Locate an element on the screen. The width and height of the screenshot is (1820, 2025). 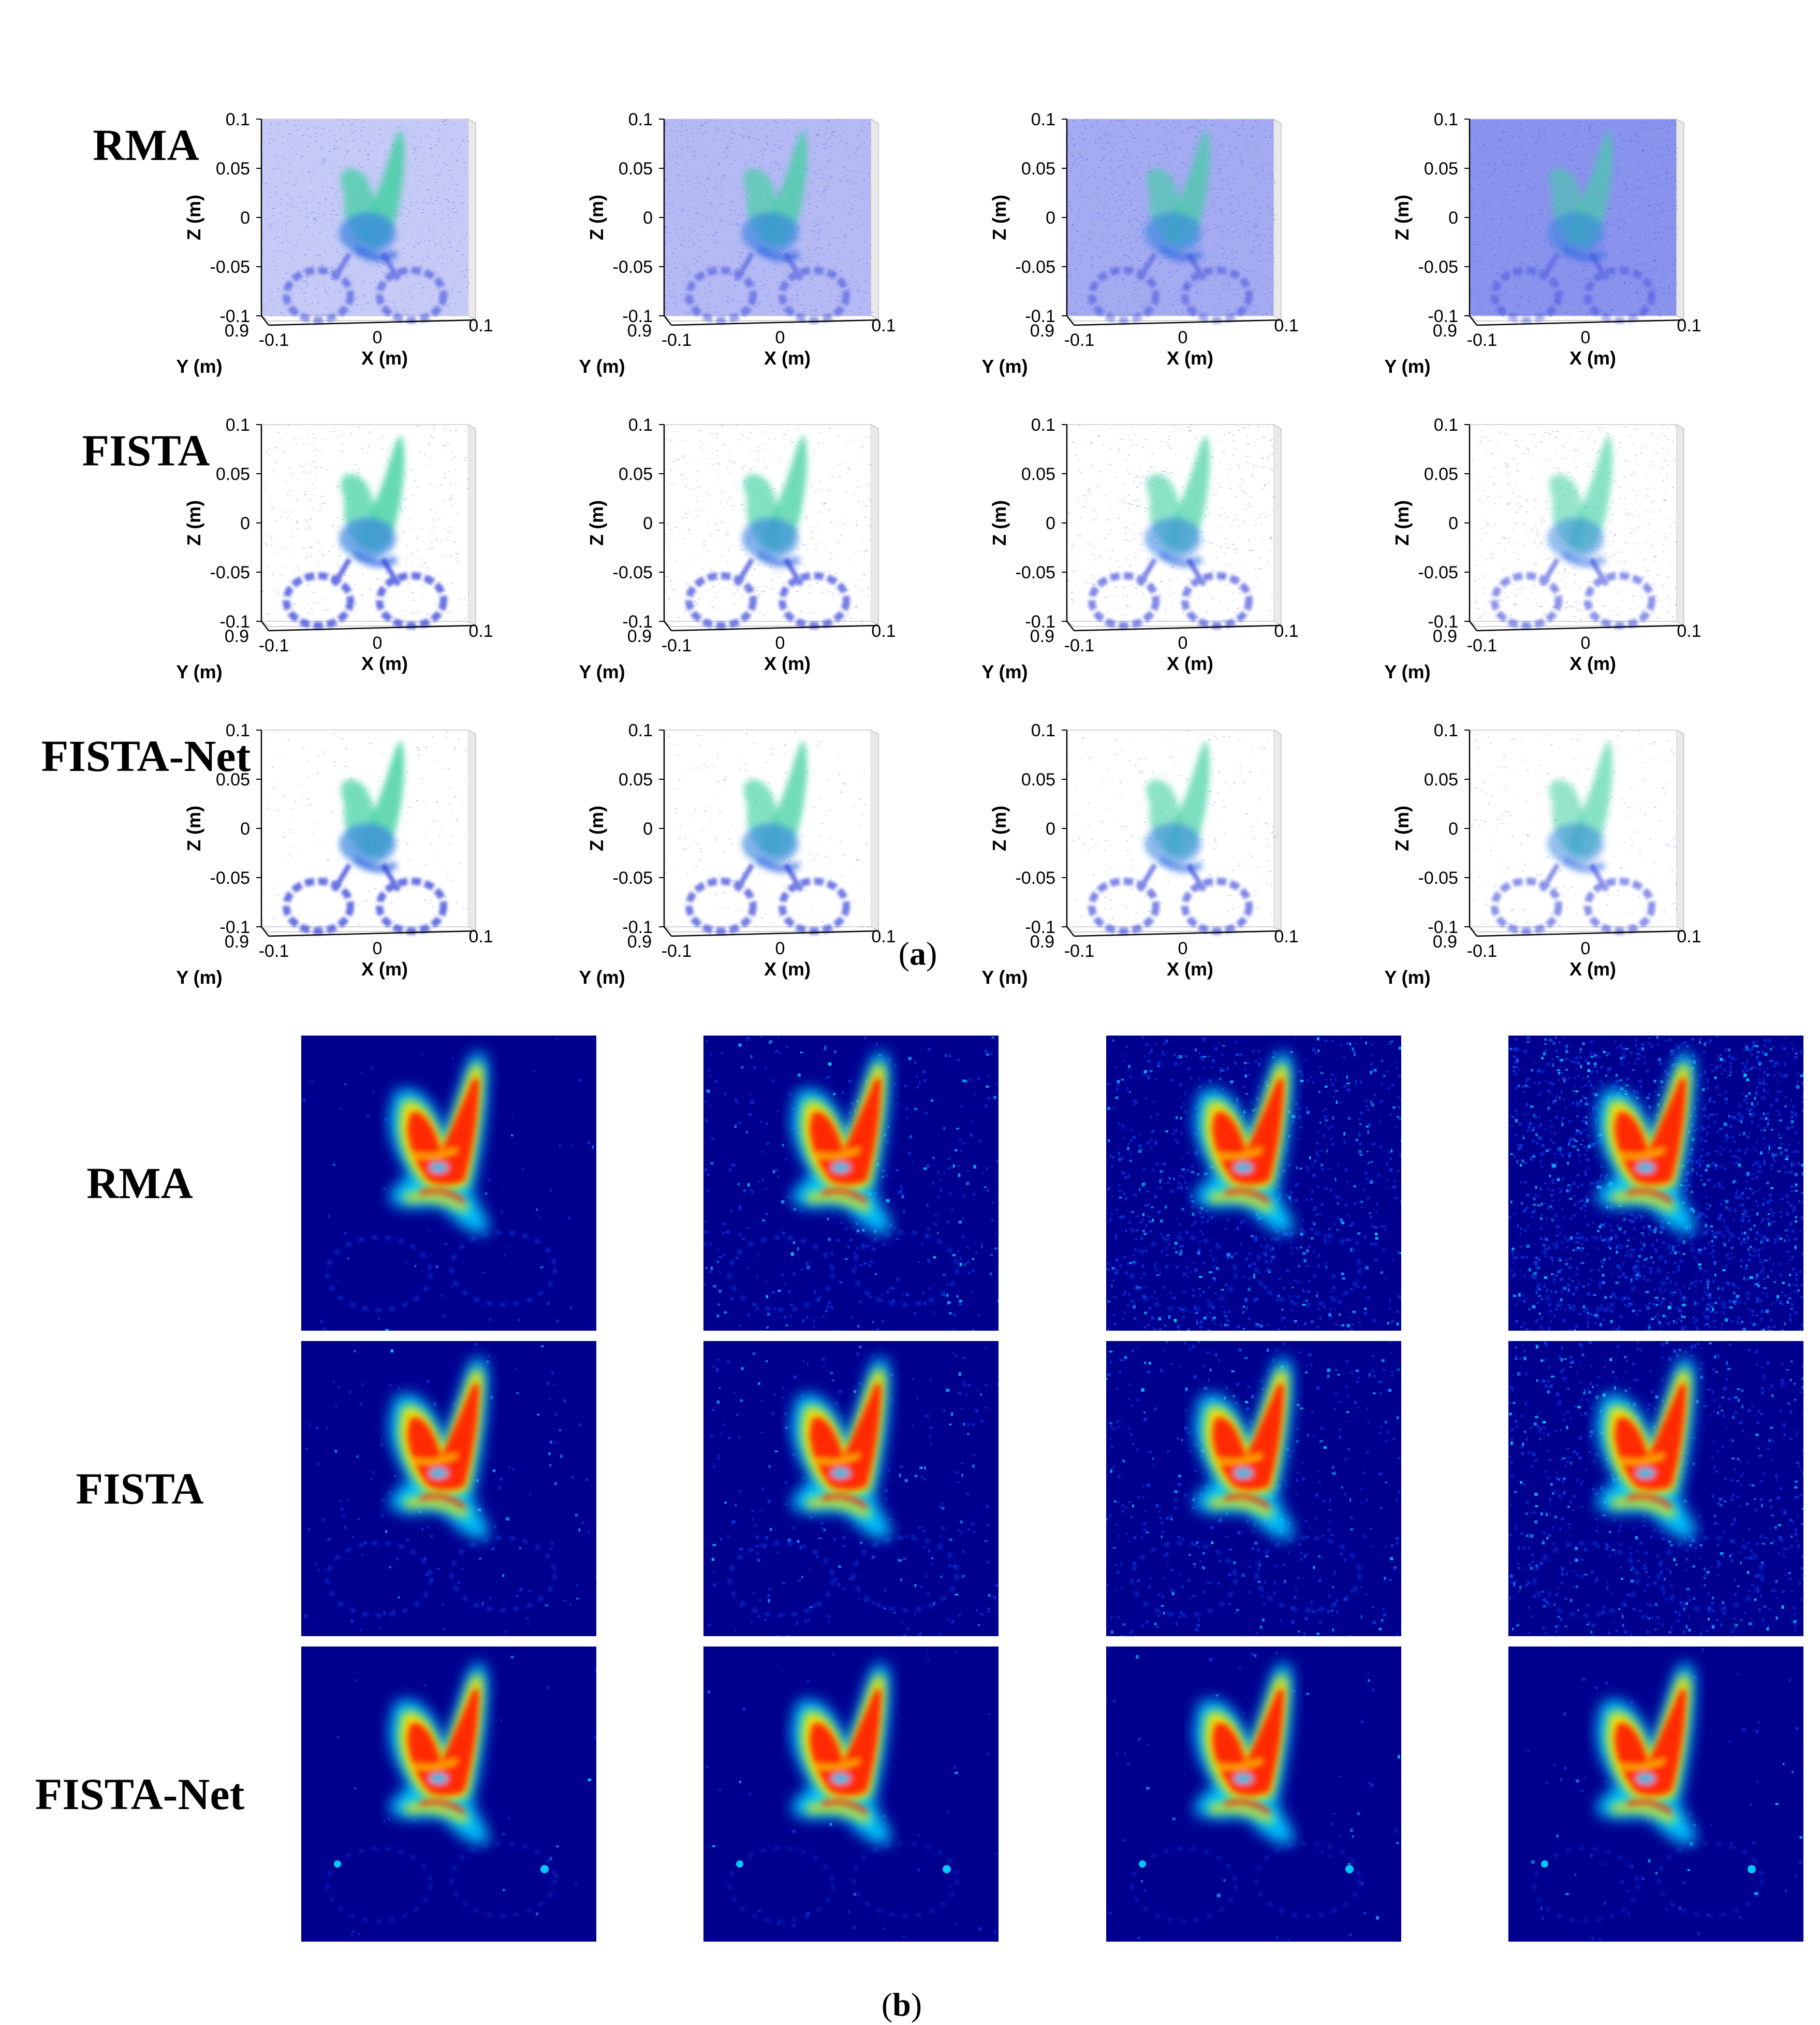
figure-b-row-label: RMA is located at coordinates (139, 1183).